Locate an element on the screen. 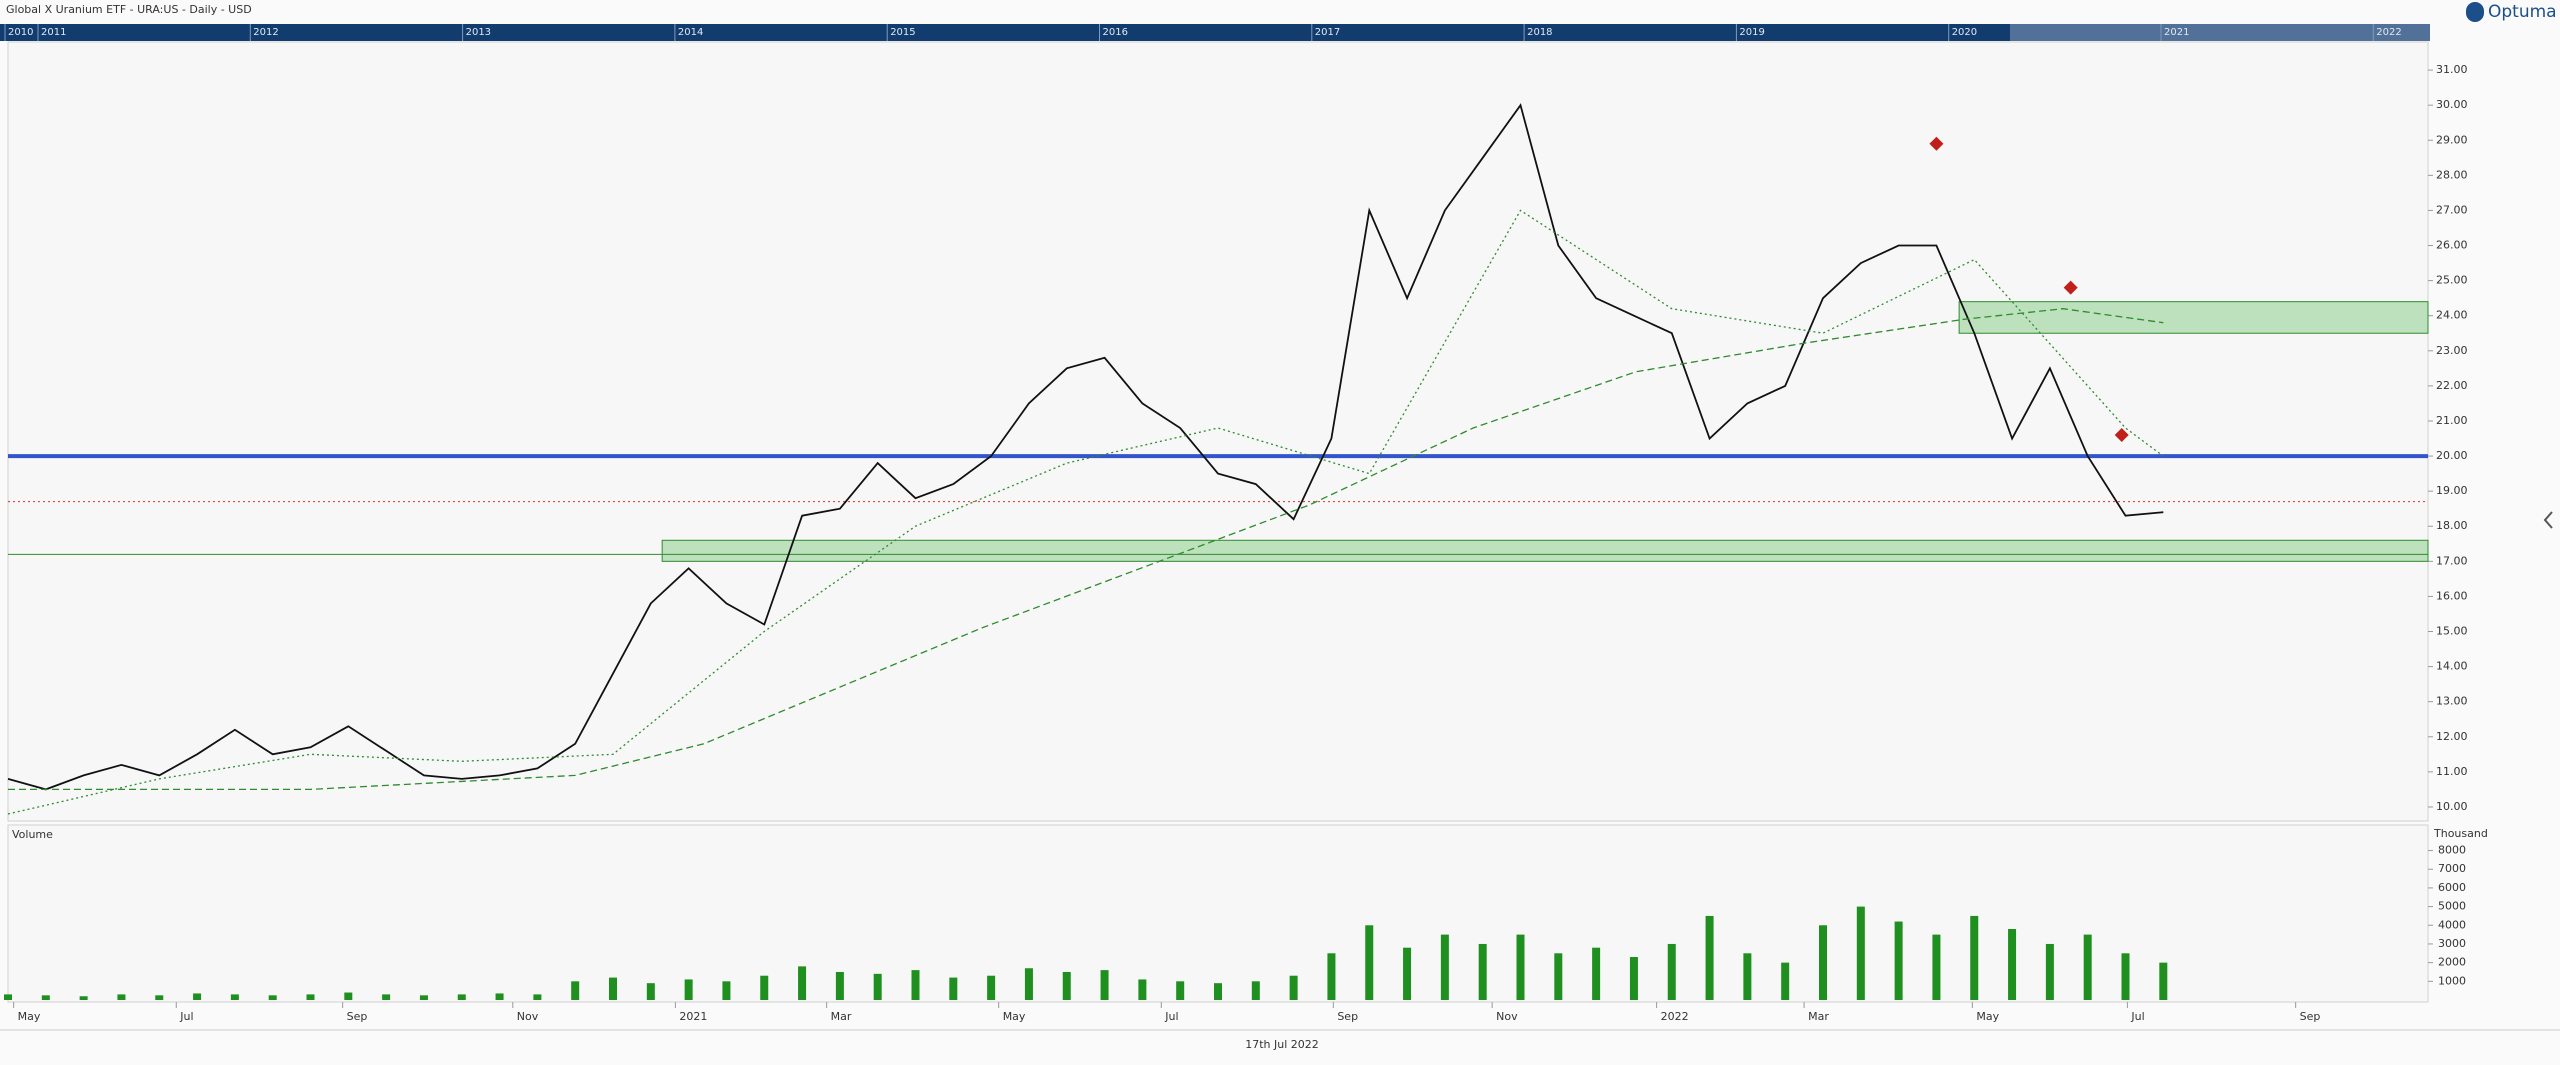 This screenshot has height=1065, width=2560. logo-icon is located at coordinates (2475, 12).